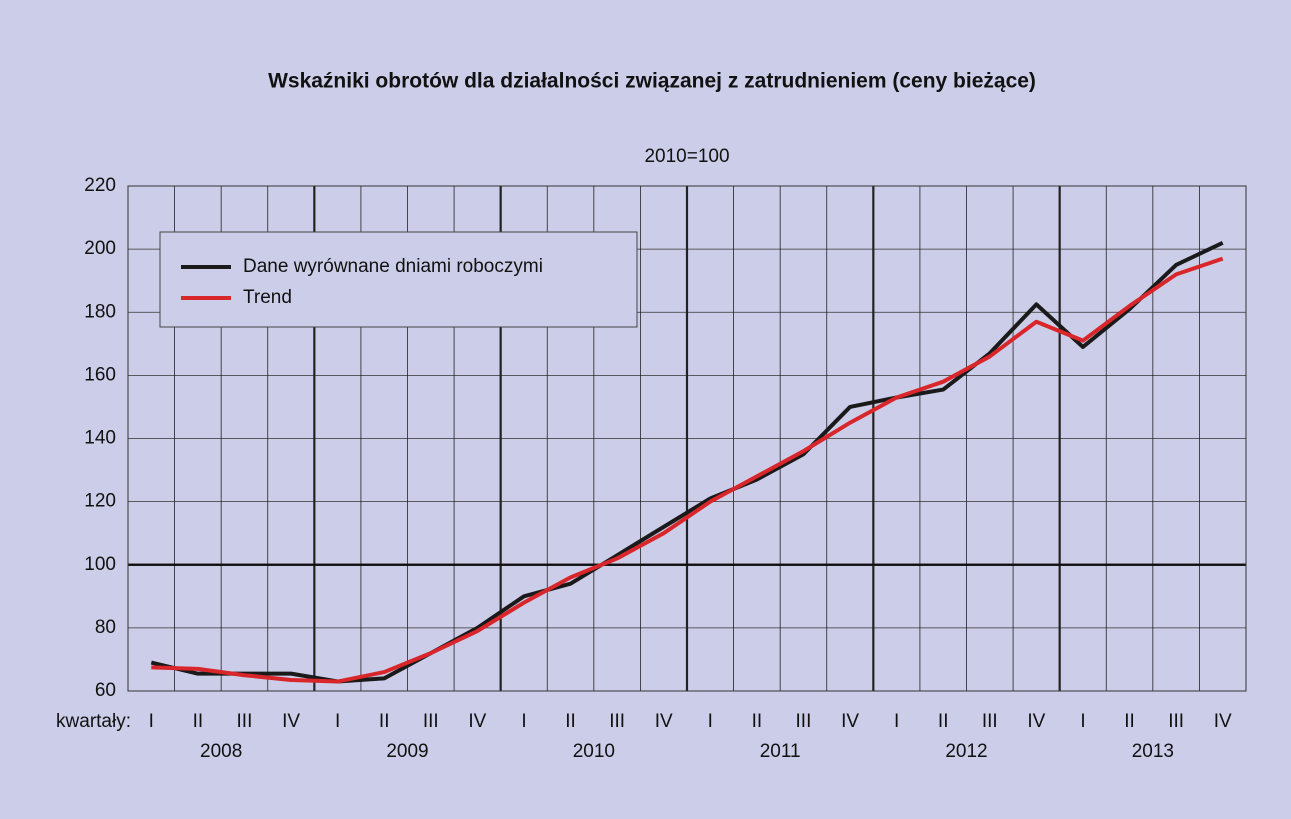  I want to click on year-label: 2009, so click(407, 751).